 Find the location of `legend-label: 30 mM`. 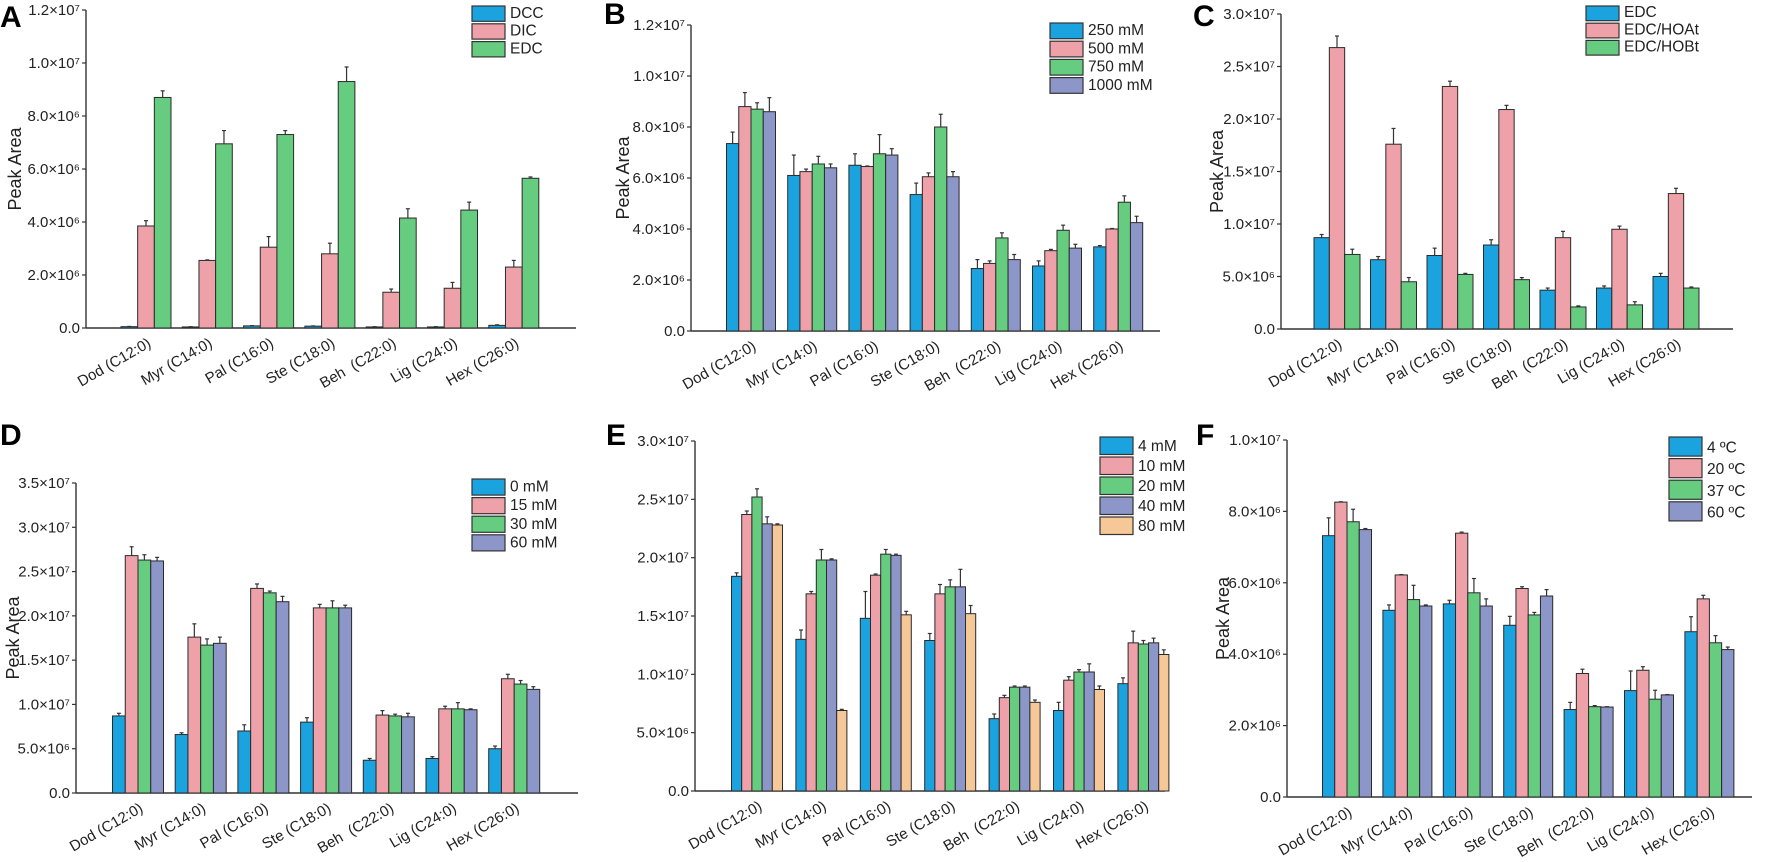

legend-label: 30 mM is located at coordinates (533, 524).